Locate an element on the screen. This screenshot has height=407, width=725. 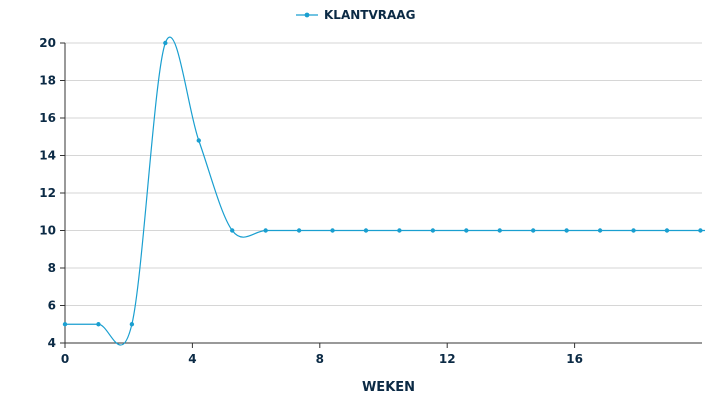
y-tick-label: 6 is located at coordinates (52, 306).